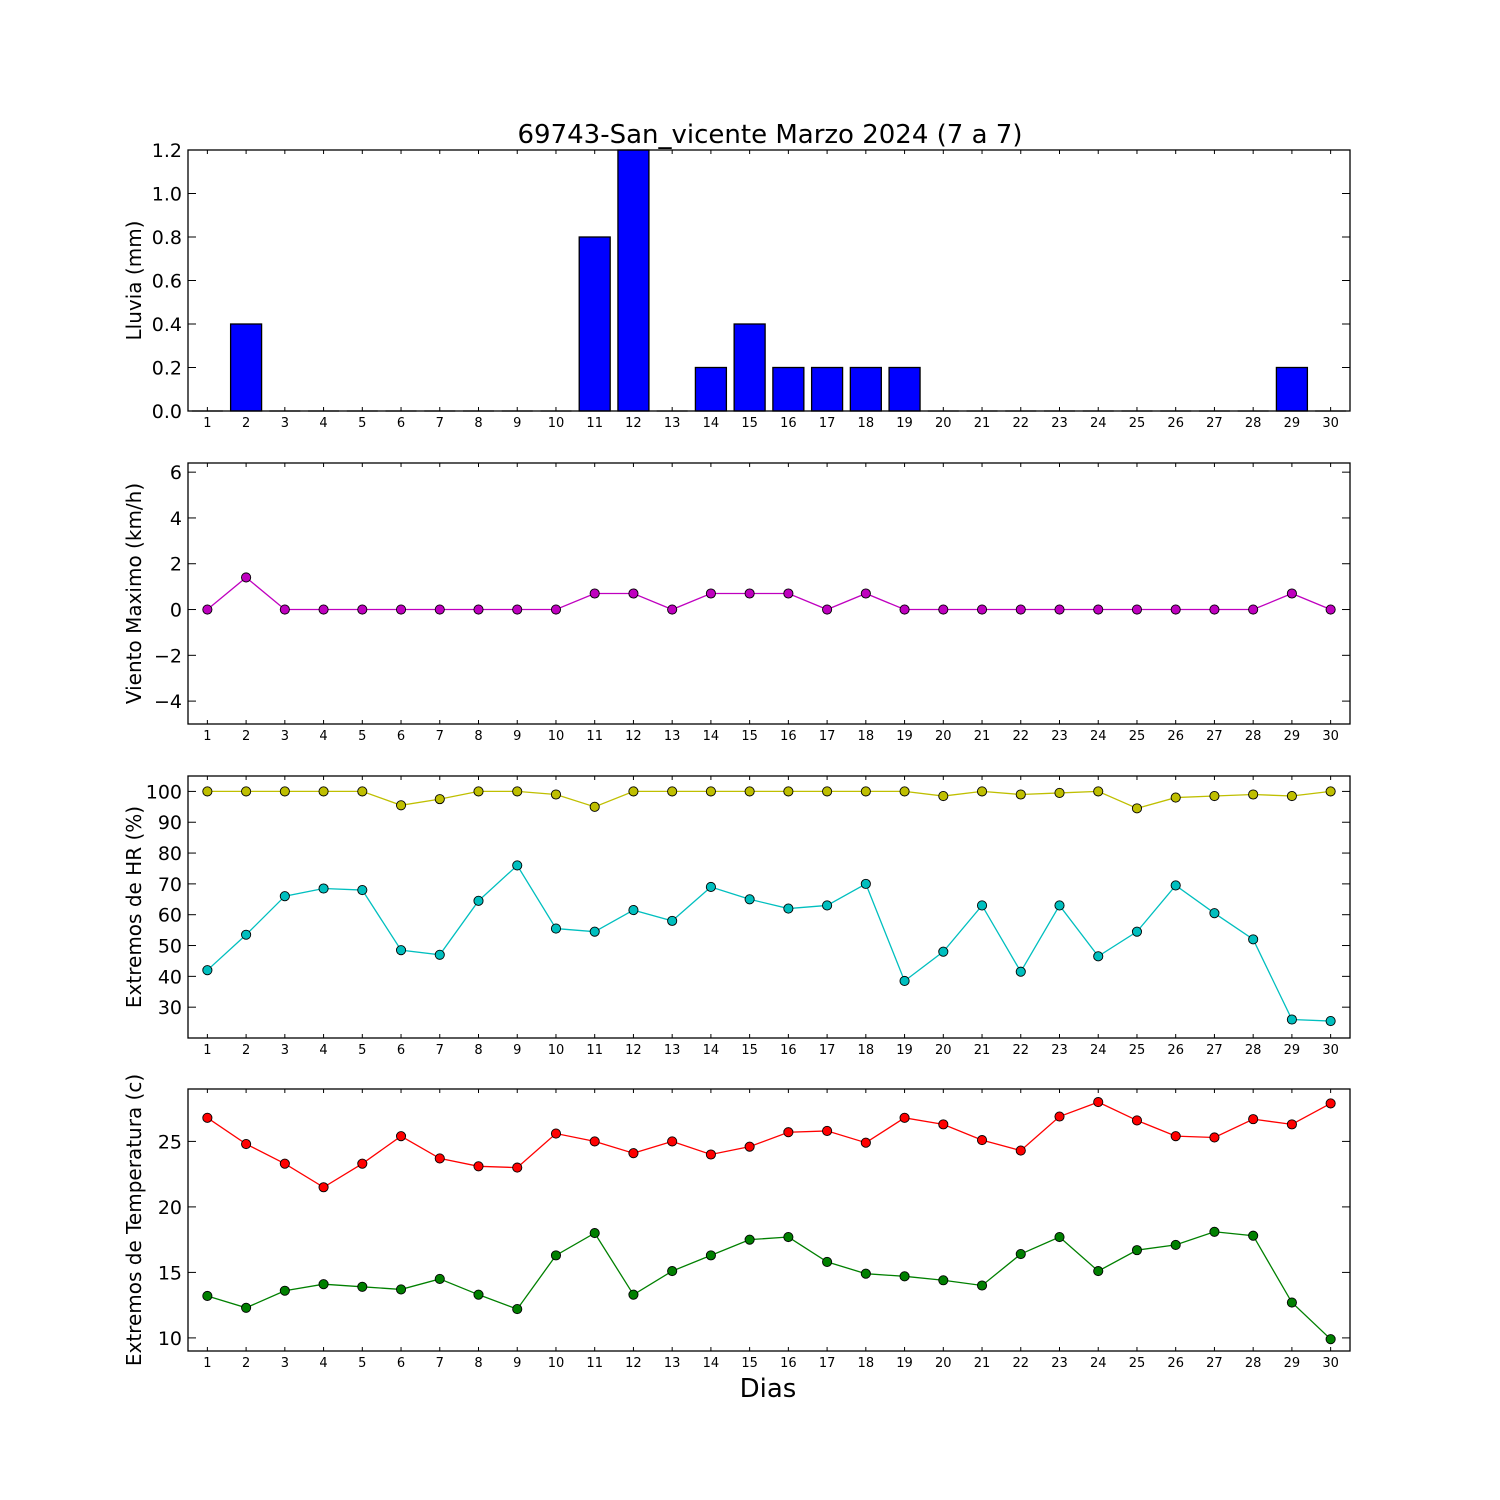  I want to click on y-tick-label: 60, so click(170, 916).